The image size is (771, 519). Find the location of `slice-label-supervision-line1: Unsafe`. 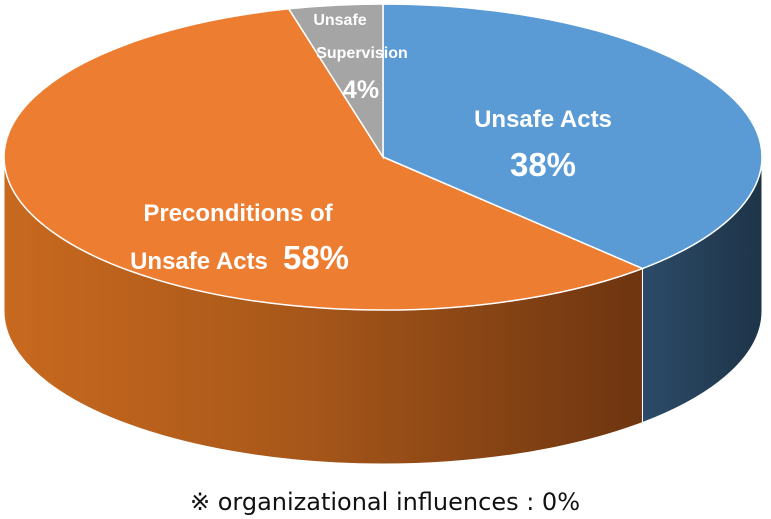

slice-label-supervision-line1: Unsafe is located at coordinates (339, 20).